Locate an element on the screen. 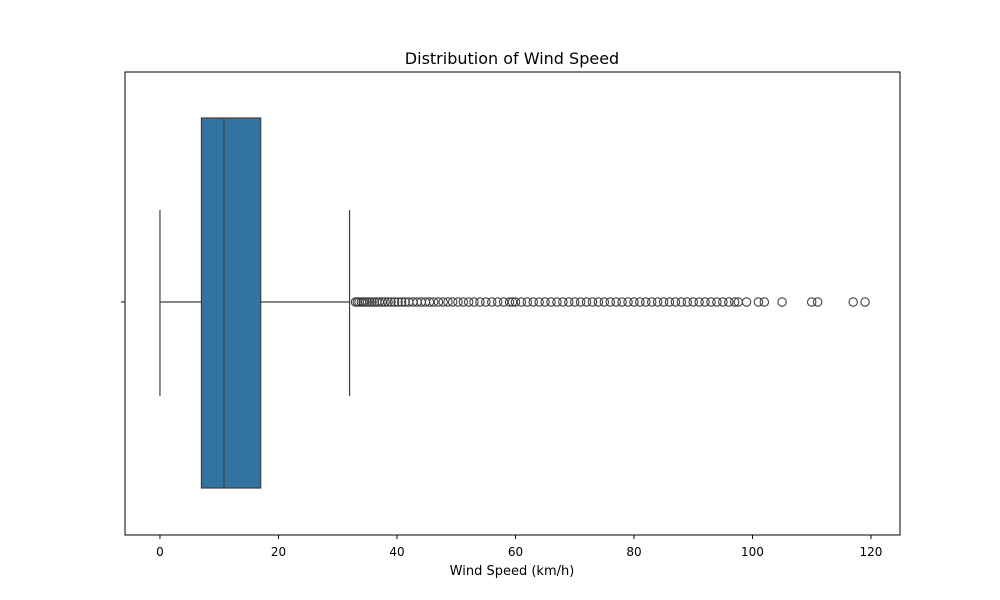  x-tick-label: 0 is located at coordinates (160, 552).